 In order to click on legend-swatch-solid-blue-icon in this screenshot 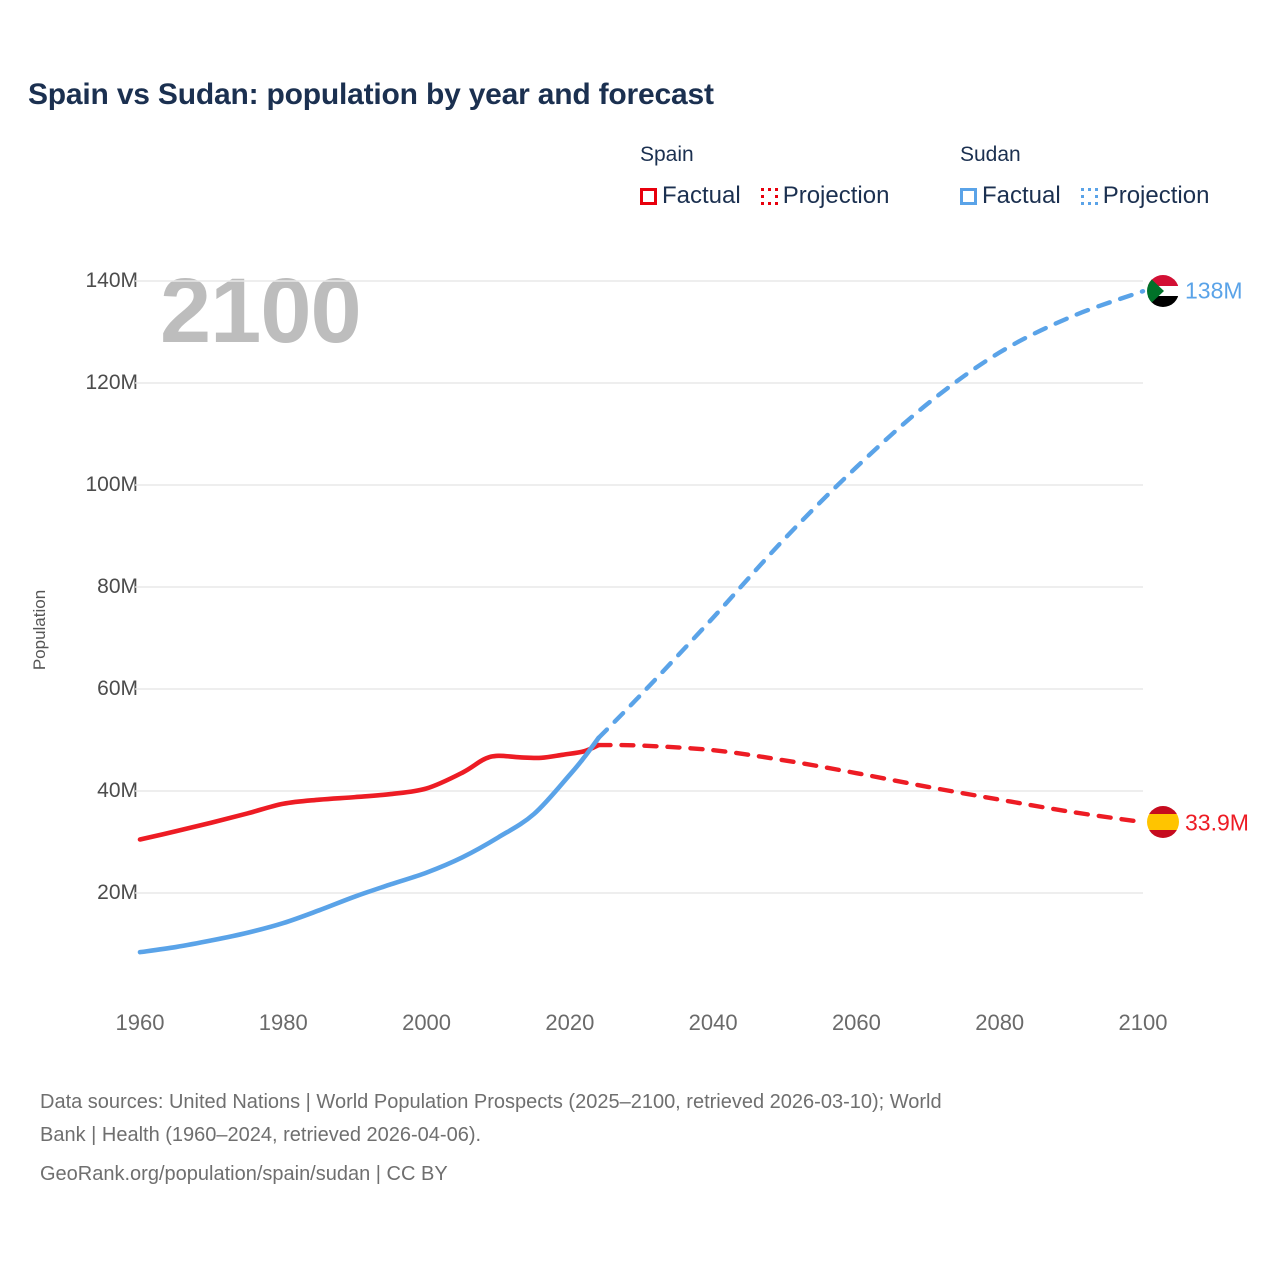, I will do `click(968, 196)`.